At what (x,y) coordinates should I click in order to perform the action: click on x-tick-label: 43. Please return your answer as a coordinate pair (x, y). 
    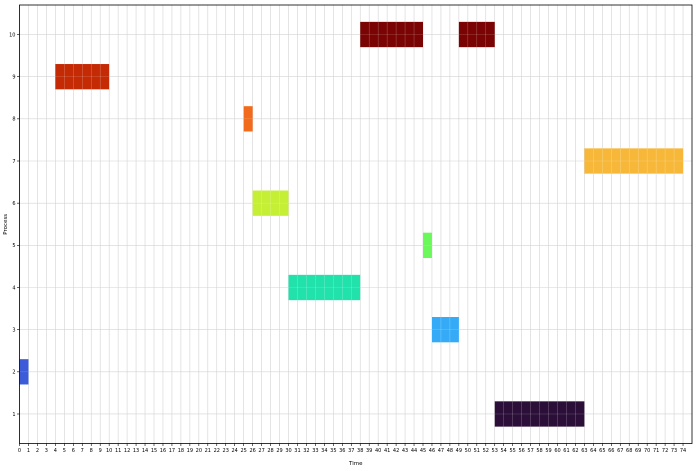
    Looking at the image, I should click on (405, 451).